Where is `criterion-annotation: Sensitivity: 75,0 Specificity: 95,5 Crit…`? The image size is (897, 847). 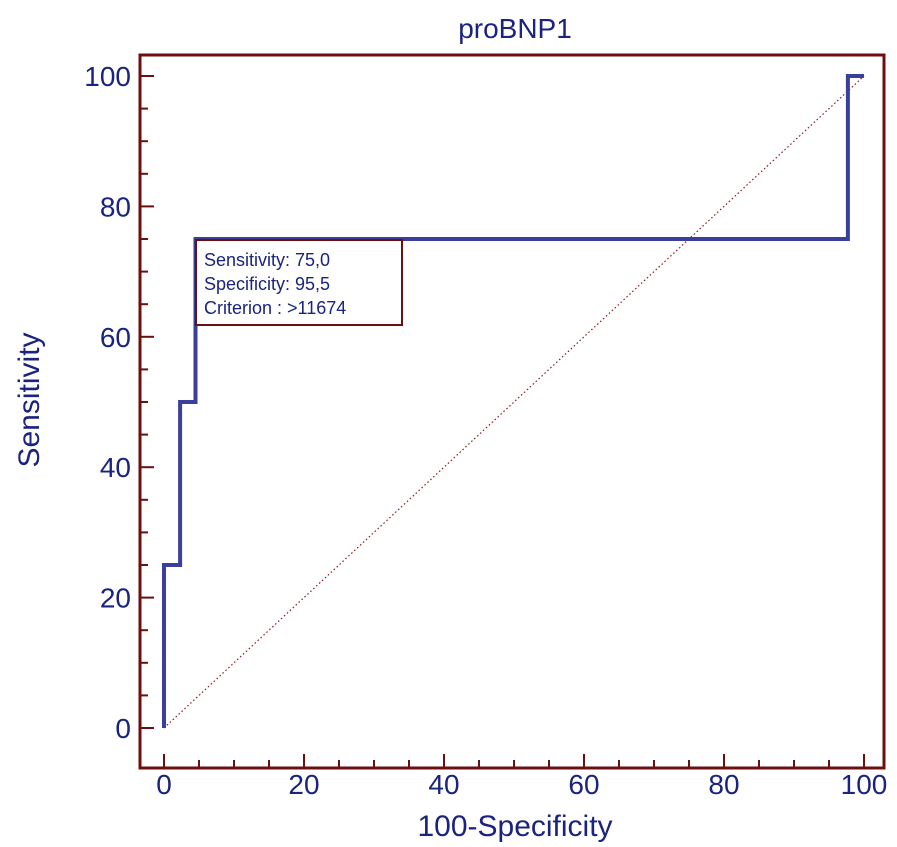 criterion-annotation: Sensitivity: 75,0 Specificity: 95,5 Crit… is located at coordinates (299, 282).